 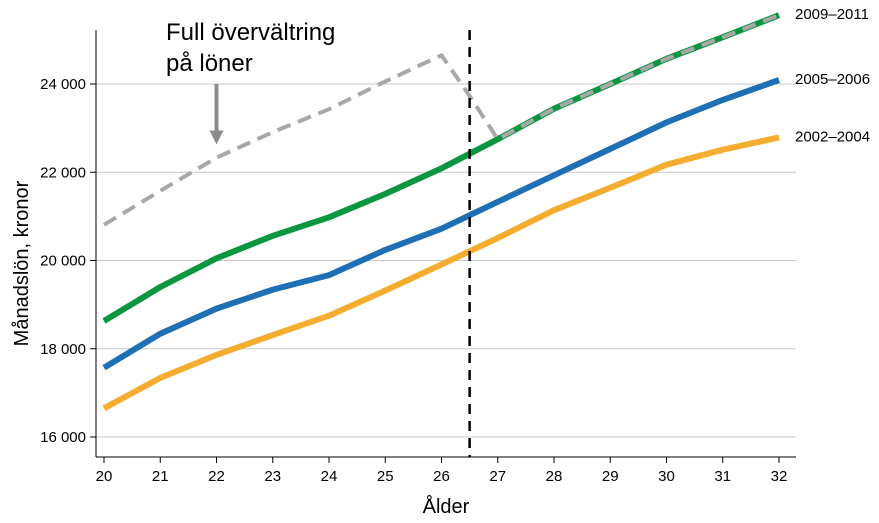 What do you see at coordinates (104, 476) in the screenshot?
I see `x-tick-label-20: 20` at bounding box center [104, 476].